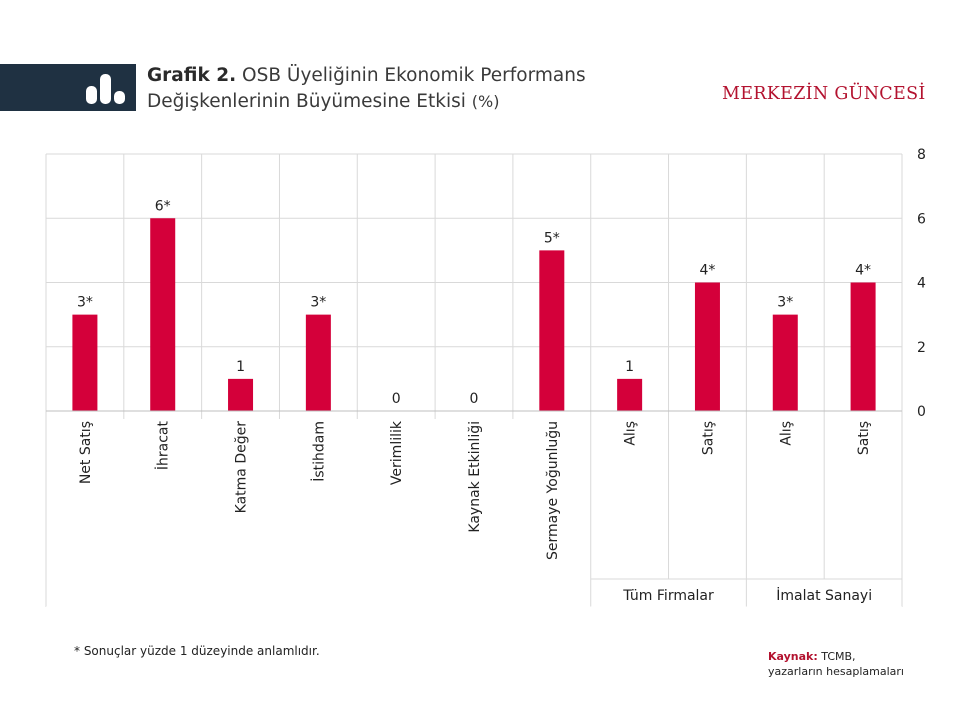  I want to click on footnote: * Sonuçlar yüzde 1 düzeyinde anlamlıdır., so click(197, 651).